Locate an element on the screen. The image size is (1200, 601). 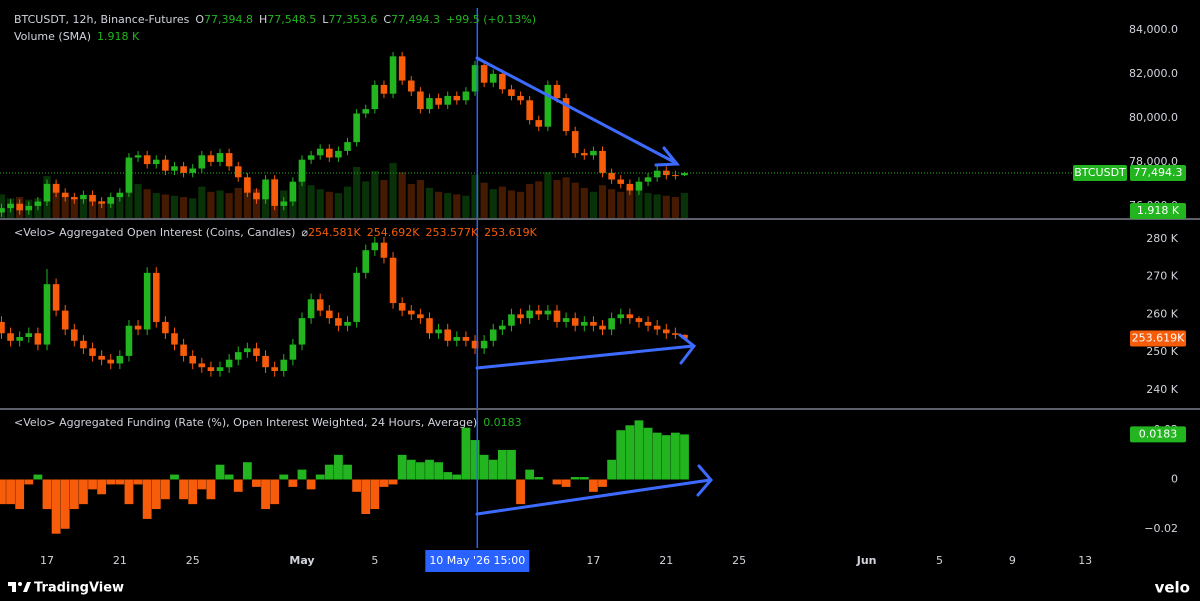
brand: TradingView is located at coordinates (79, 588).